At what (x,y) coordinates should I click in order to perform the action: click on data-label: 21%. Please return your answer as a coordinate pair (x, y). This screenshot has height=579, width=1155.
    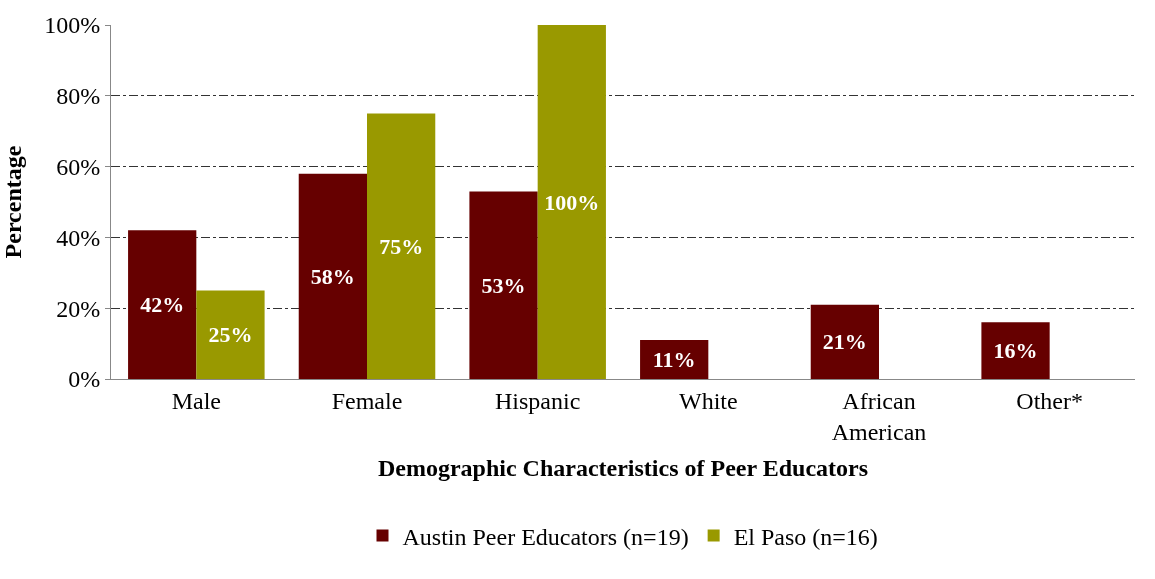
    Looking at the image, I should click on (844, 342).